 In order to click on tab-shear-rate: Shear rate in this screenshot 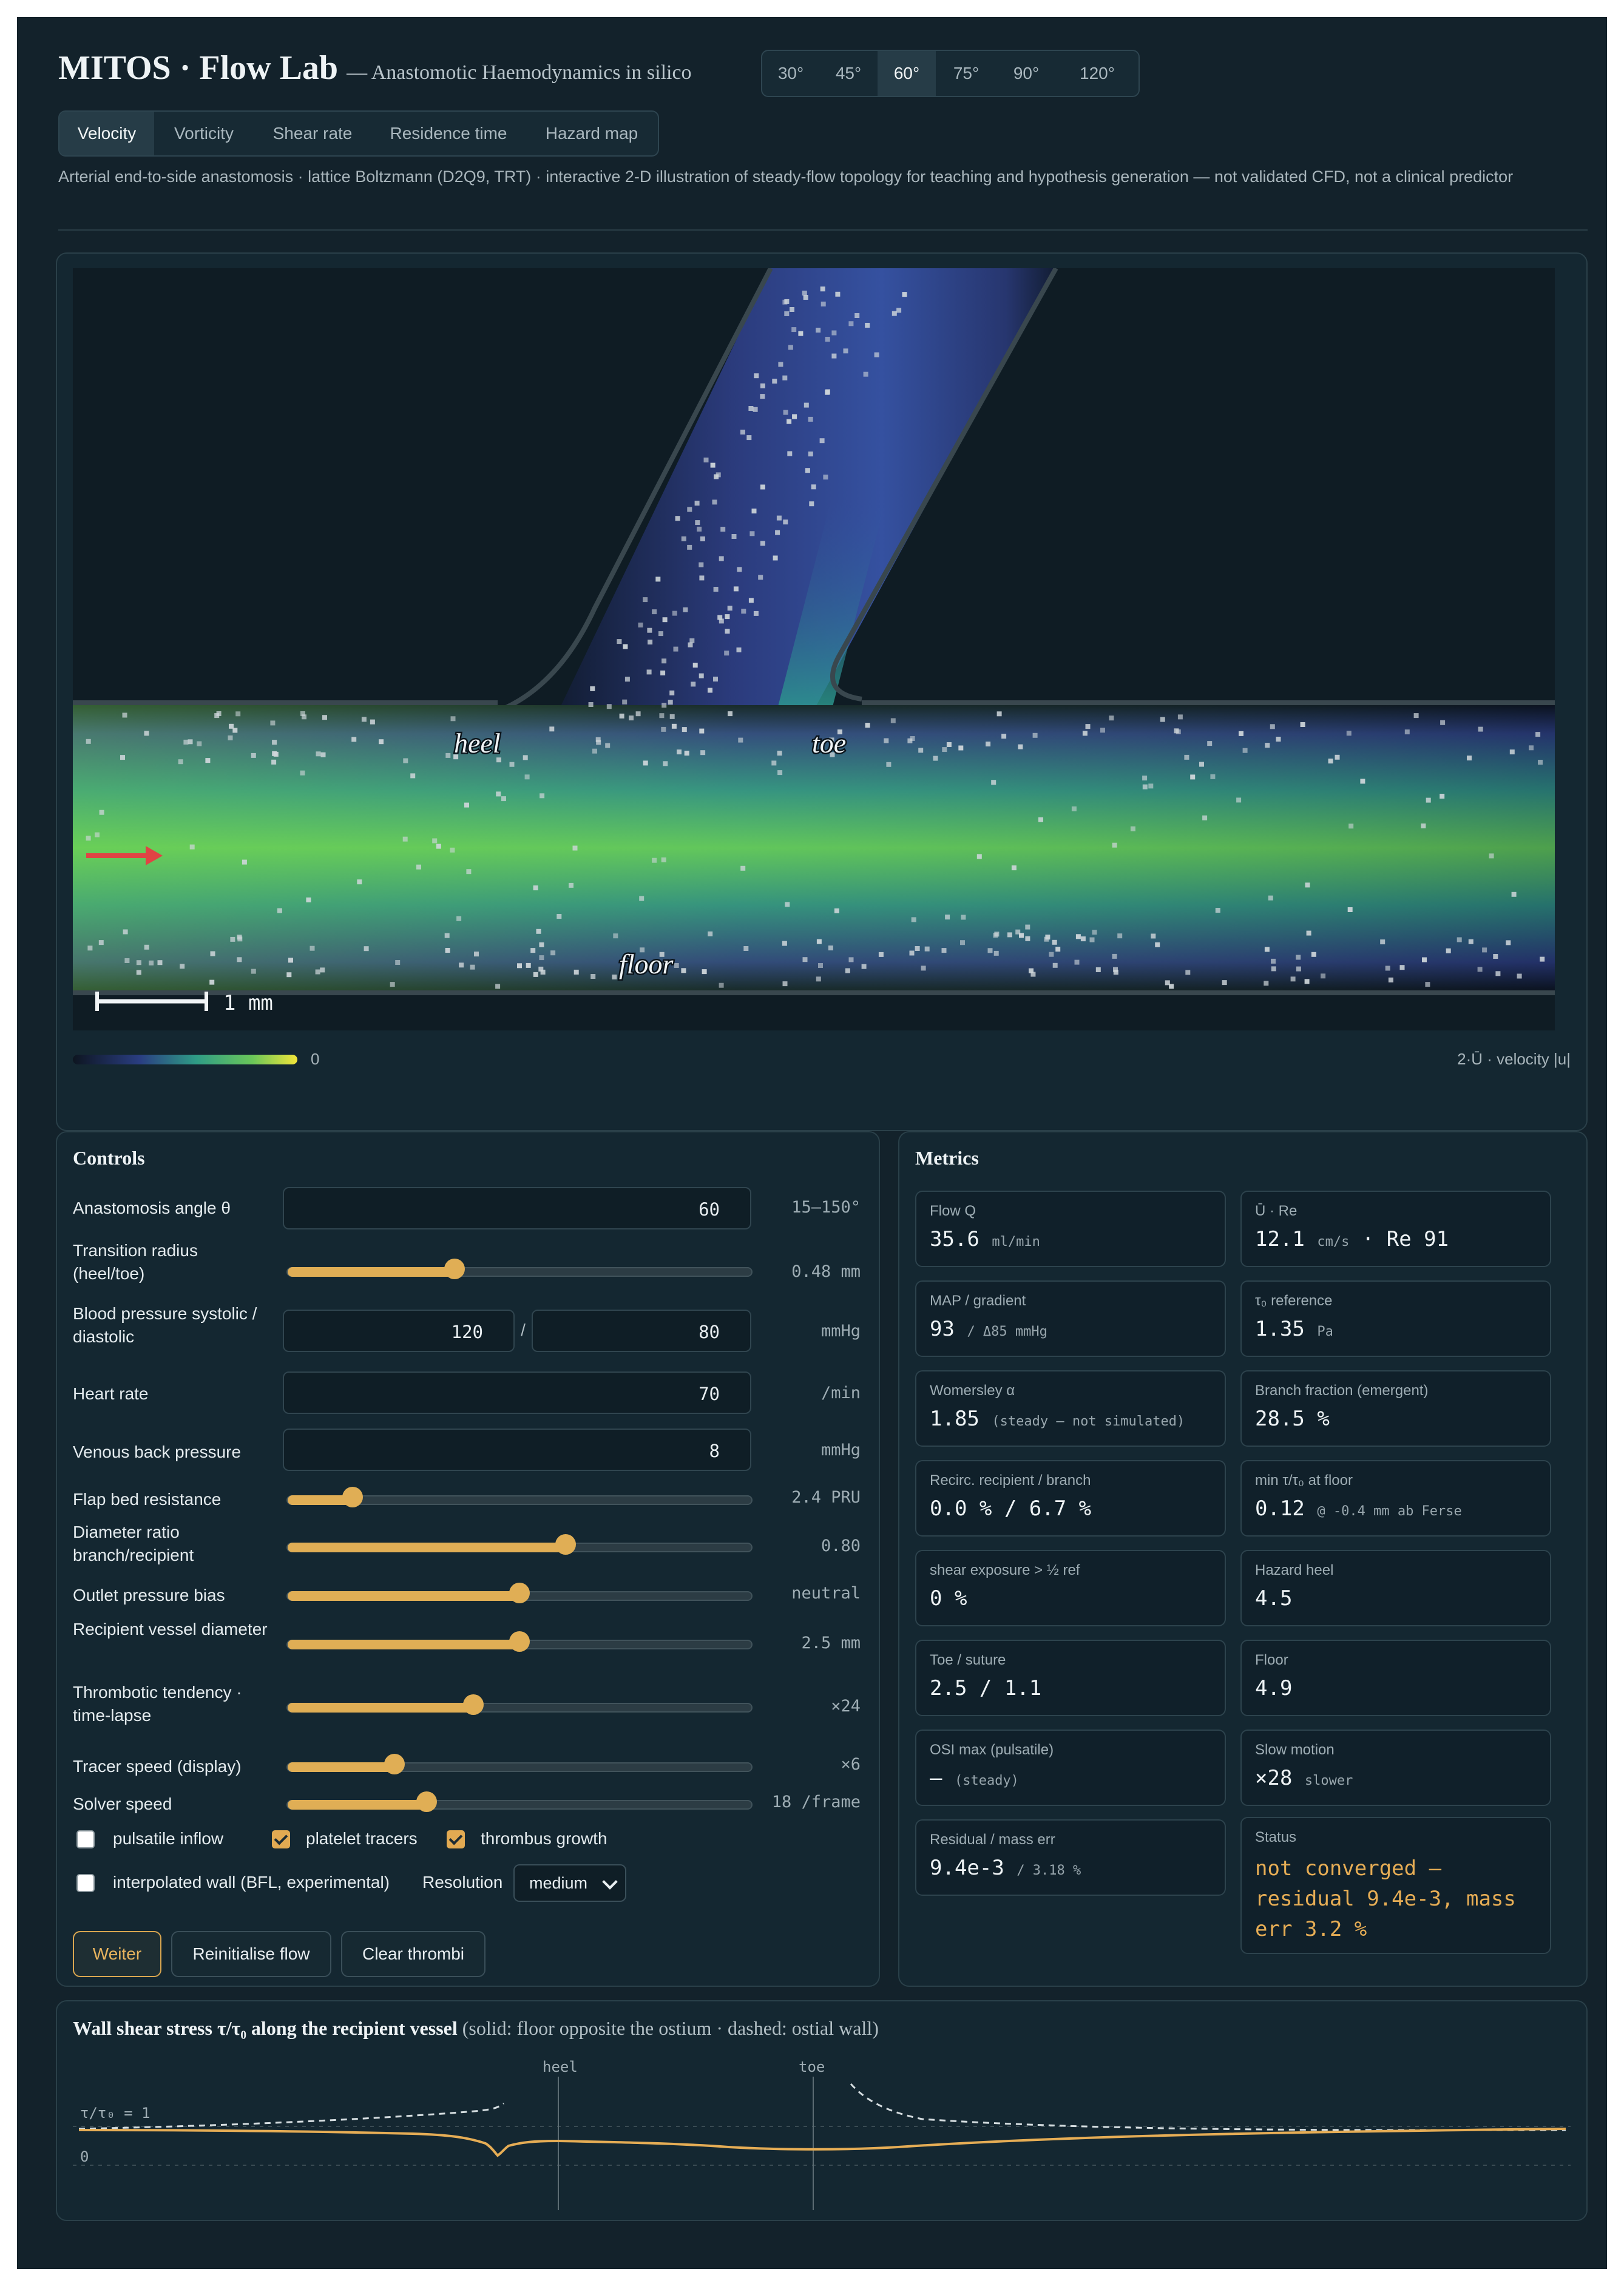, I will do `click(313, 133)`.